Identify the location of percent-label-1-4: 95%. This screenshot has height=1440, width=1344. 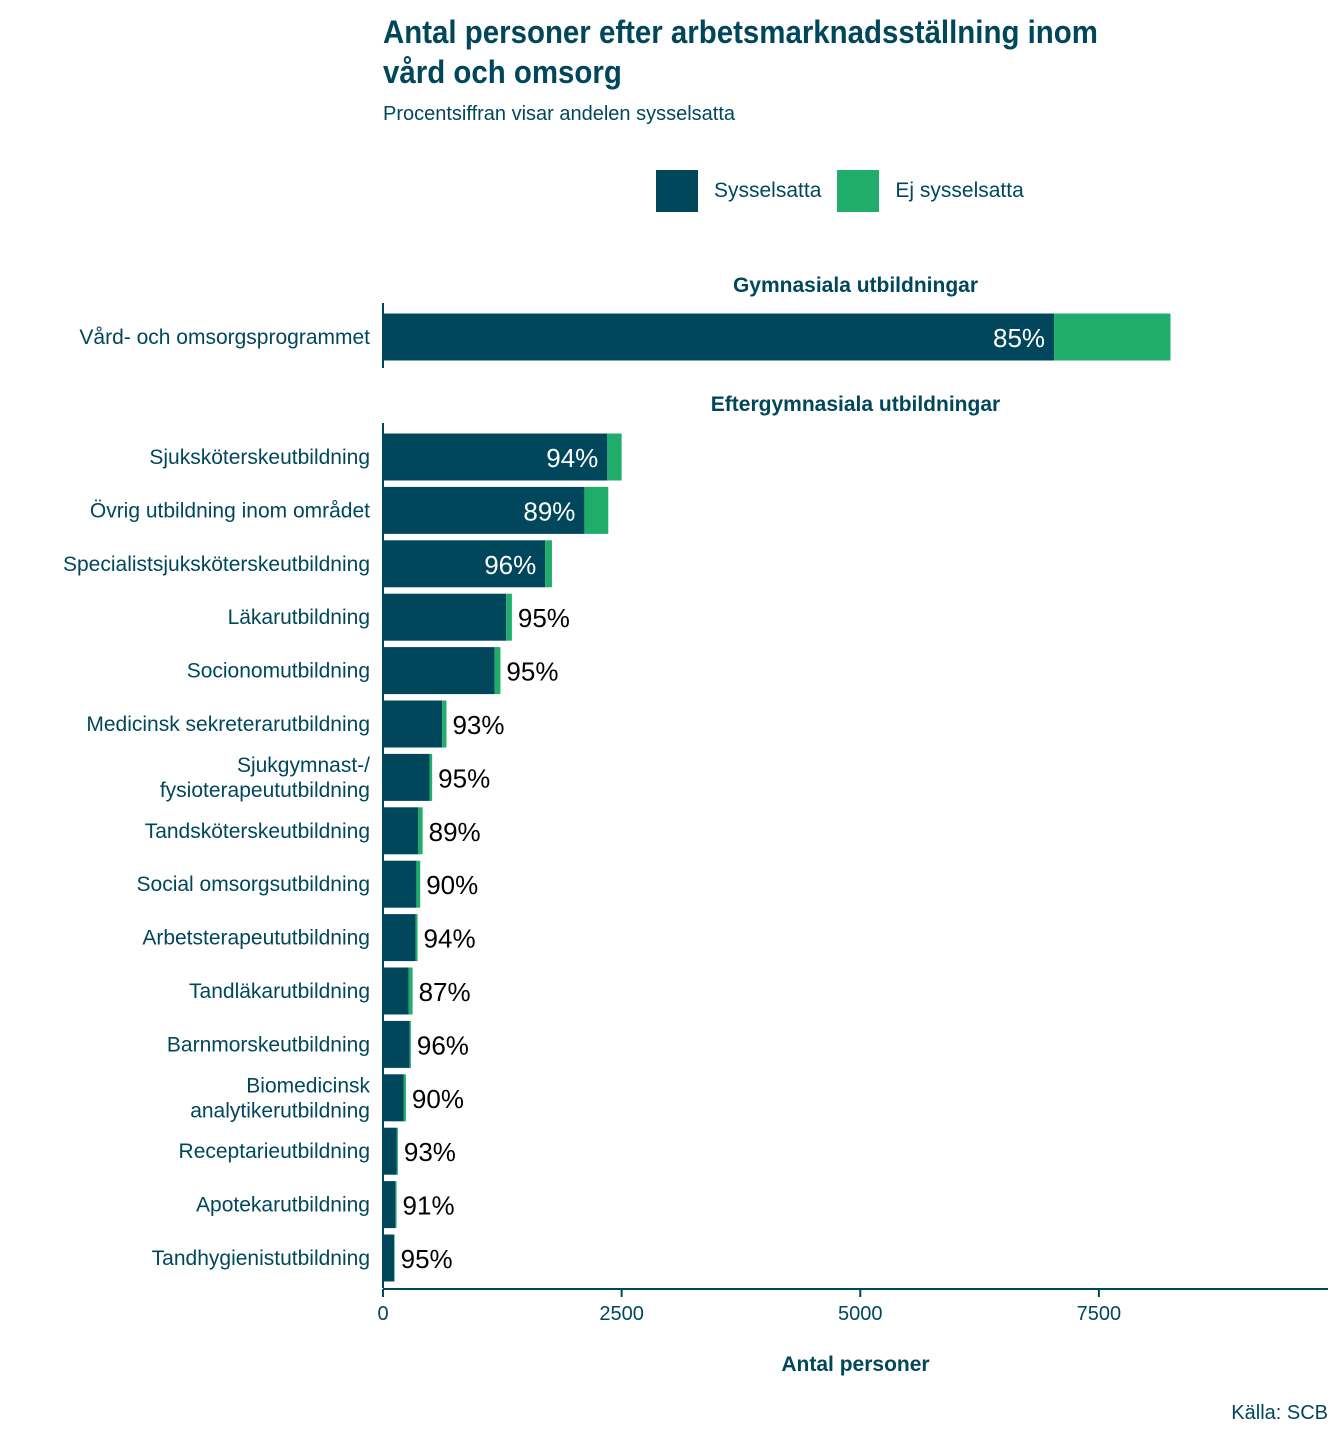
(532, 672).